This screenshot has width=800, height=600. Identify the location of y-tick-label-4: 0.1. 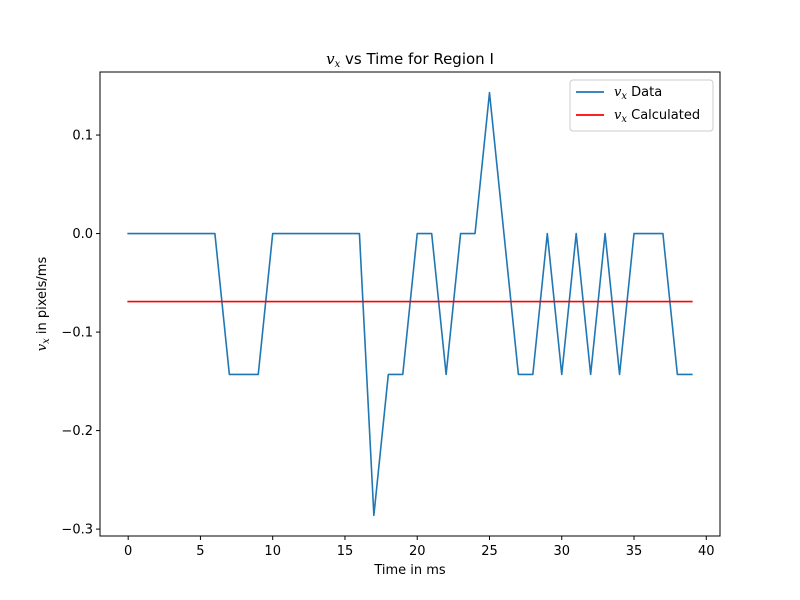
(82, 136).